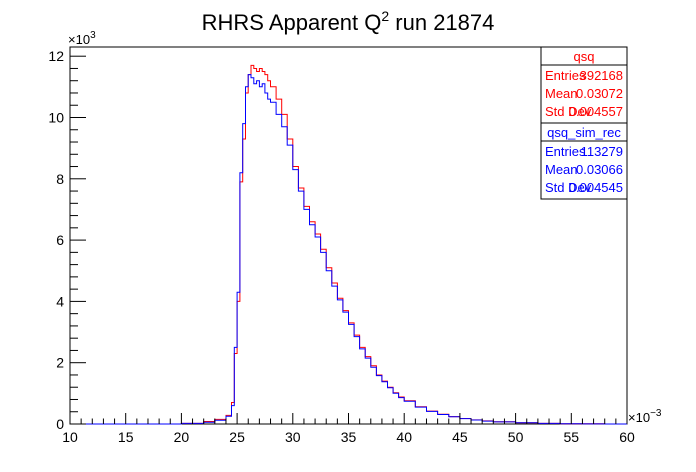  What do you see at coordinates (596, 111) in the screenshot?
I see `stats-row-value: 0.004557` at bounding box center [596, 111].